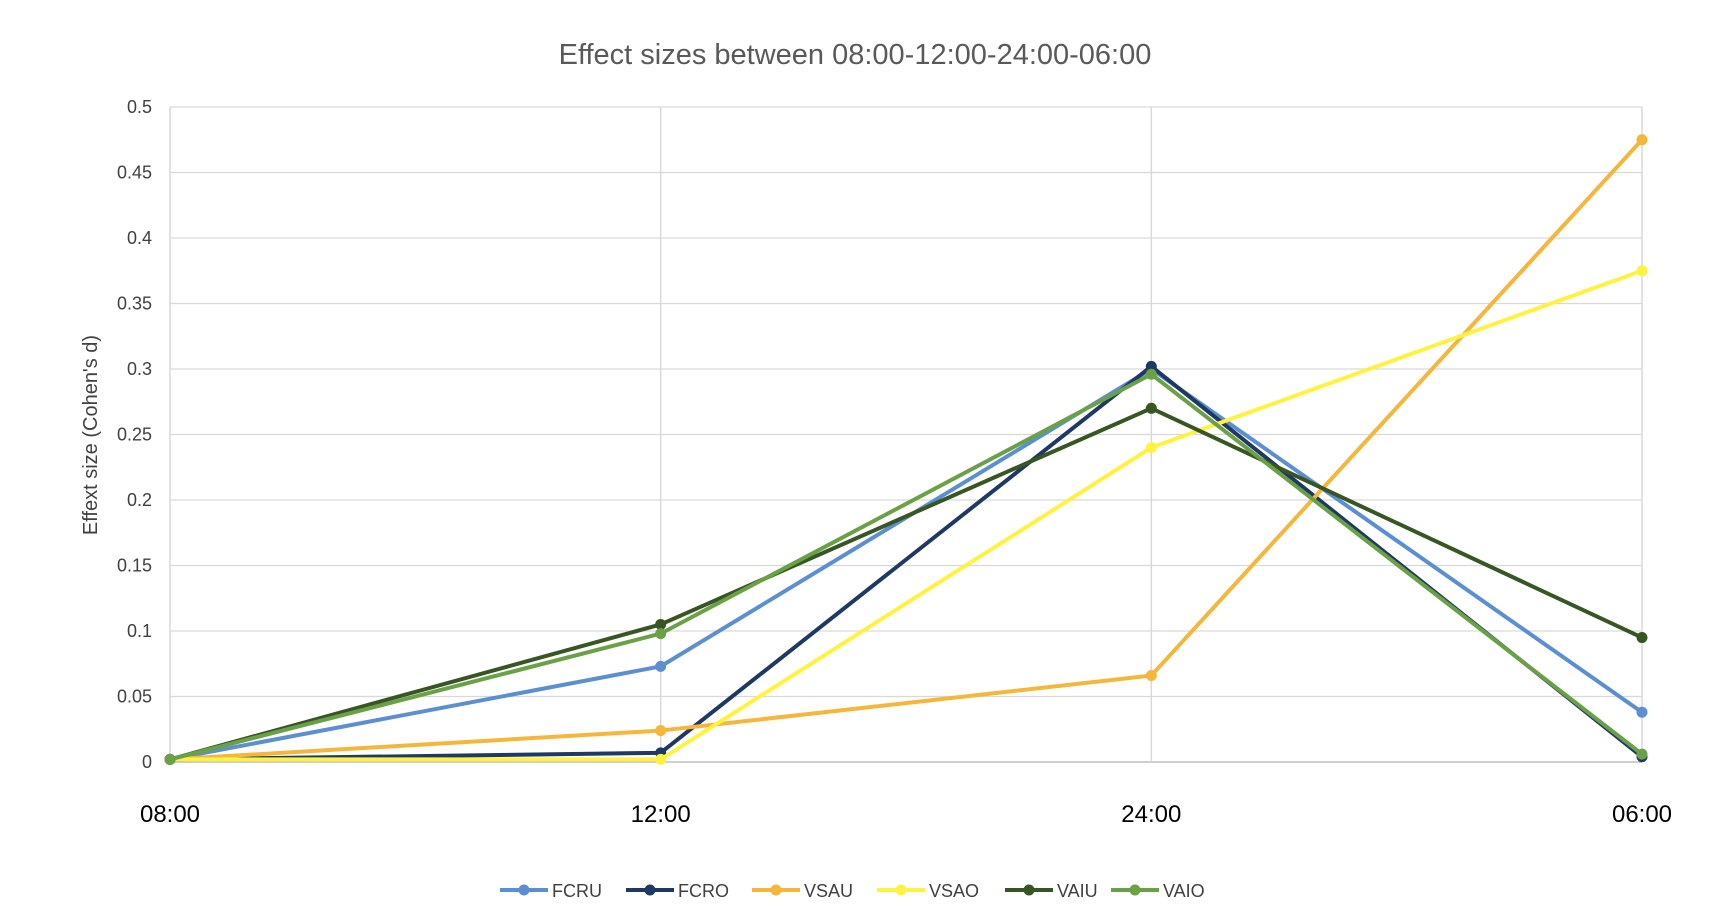 The width and height of the screenshot is (1709, 911). What do you see at coordinates (134, 173) in the screenshot?
I see `y-tick-label: 0.45` at bounding box center [134, 173].